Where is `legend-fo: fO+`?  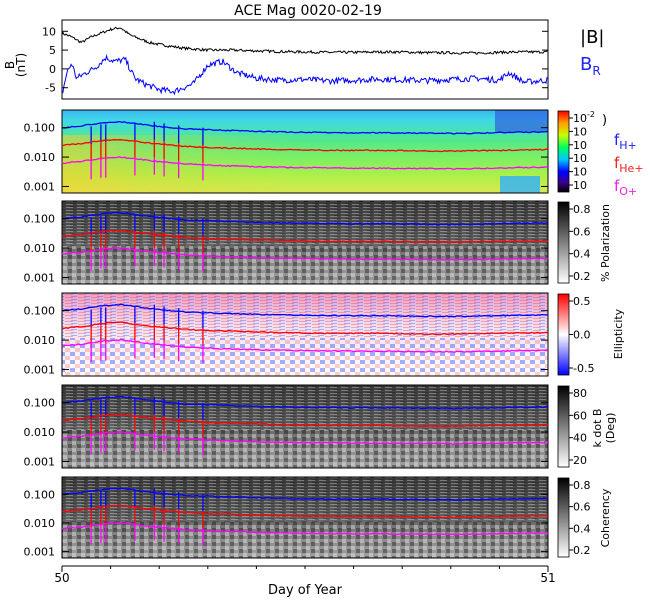
legend-fo: fO+ is located at coordinates (625, 187).